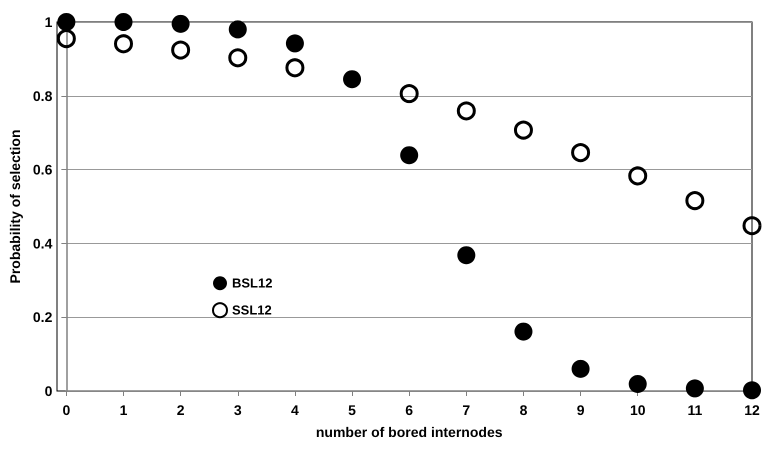  I want to click on x-tick-label: 8, so click(524, 410).